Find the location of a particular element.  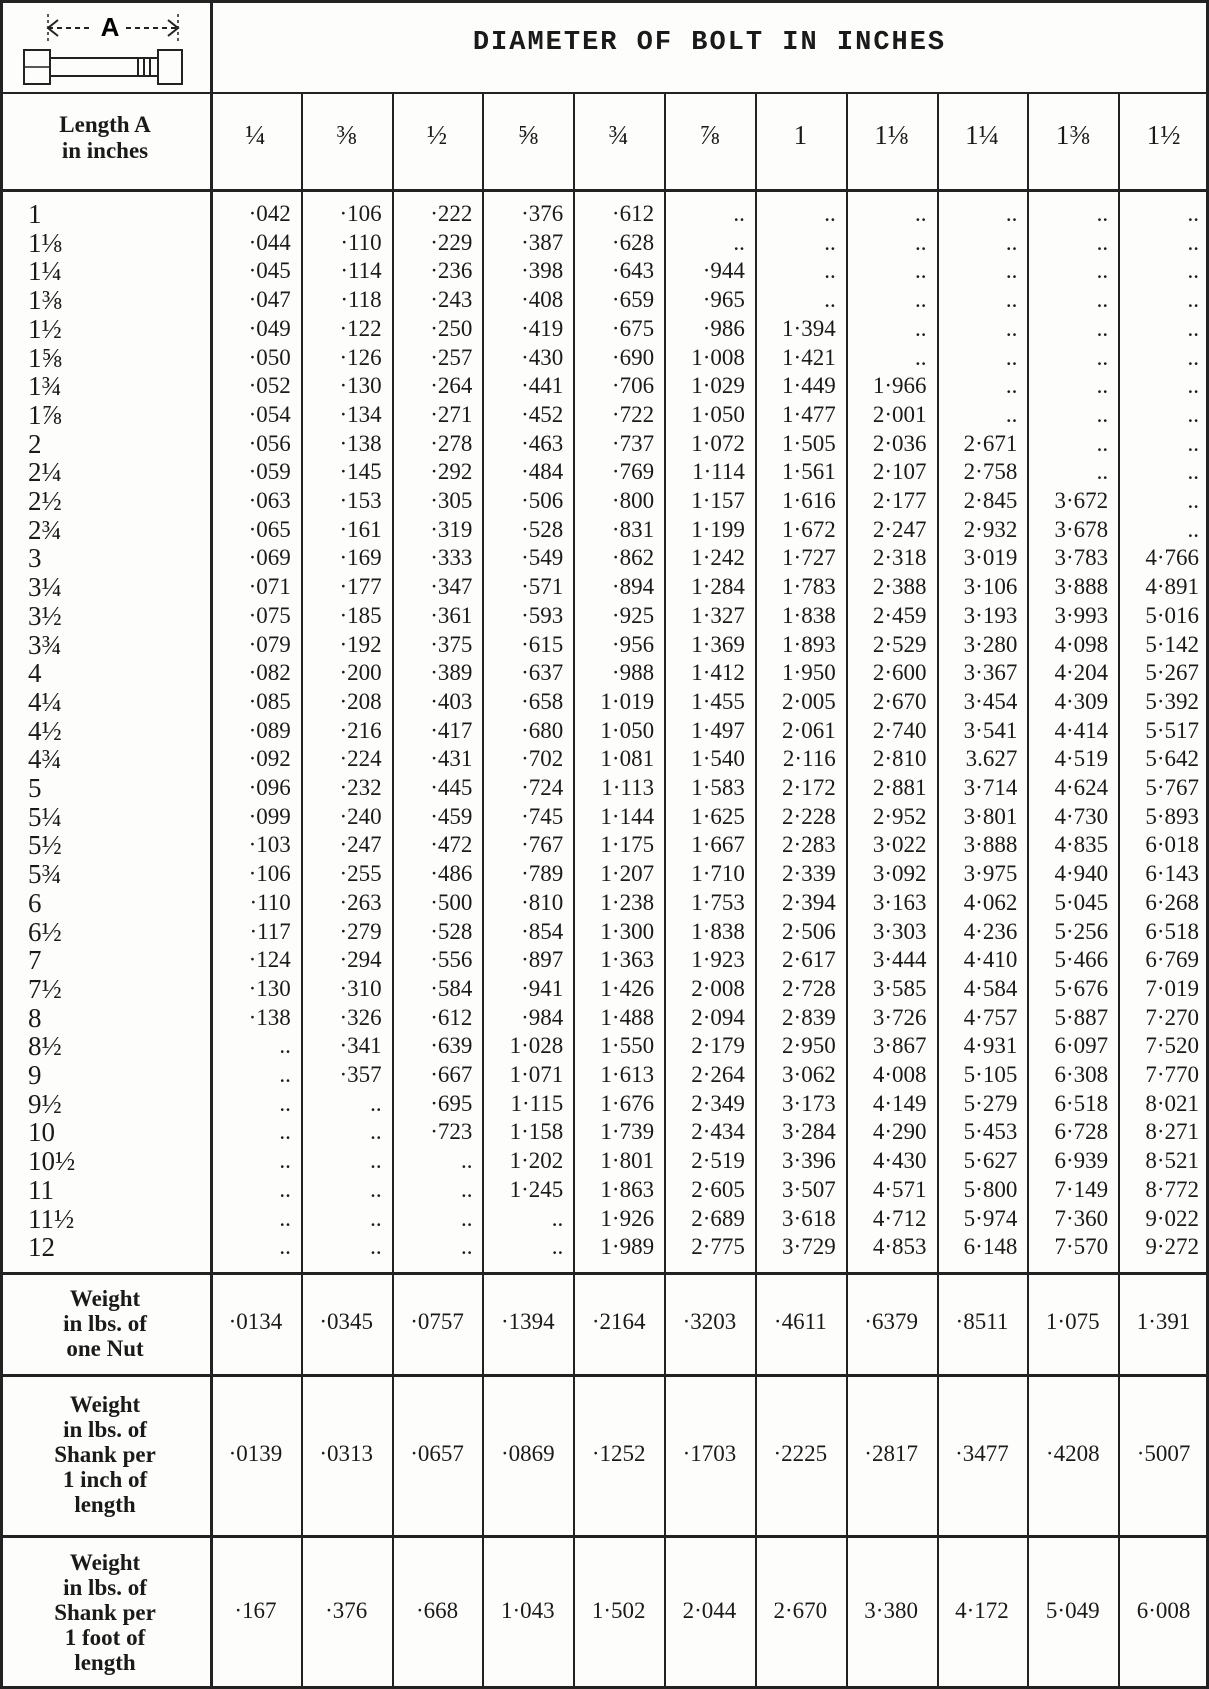

weight-cell: 3·801 is located at coordinates (990, 816).